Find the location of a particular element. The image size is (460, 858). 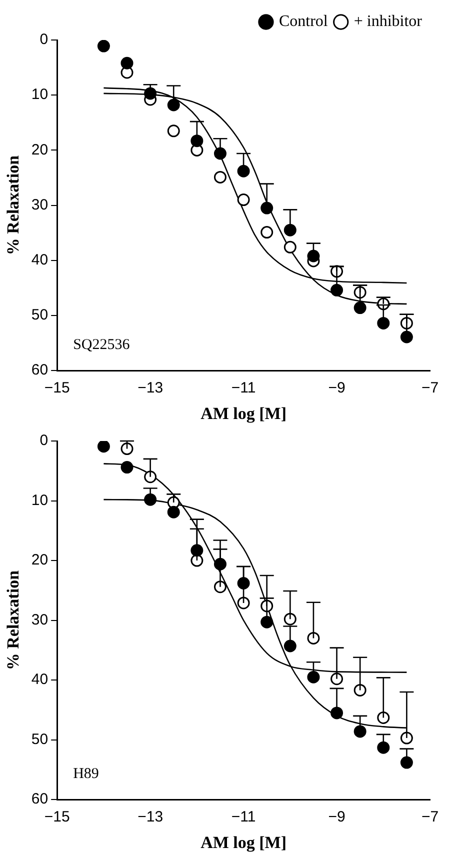

legend-label: Control is located at coordinates (303, 21).